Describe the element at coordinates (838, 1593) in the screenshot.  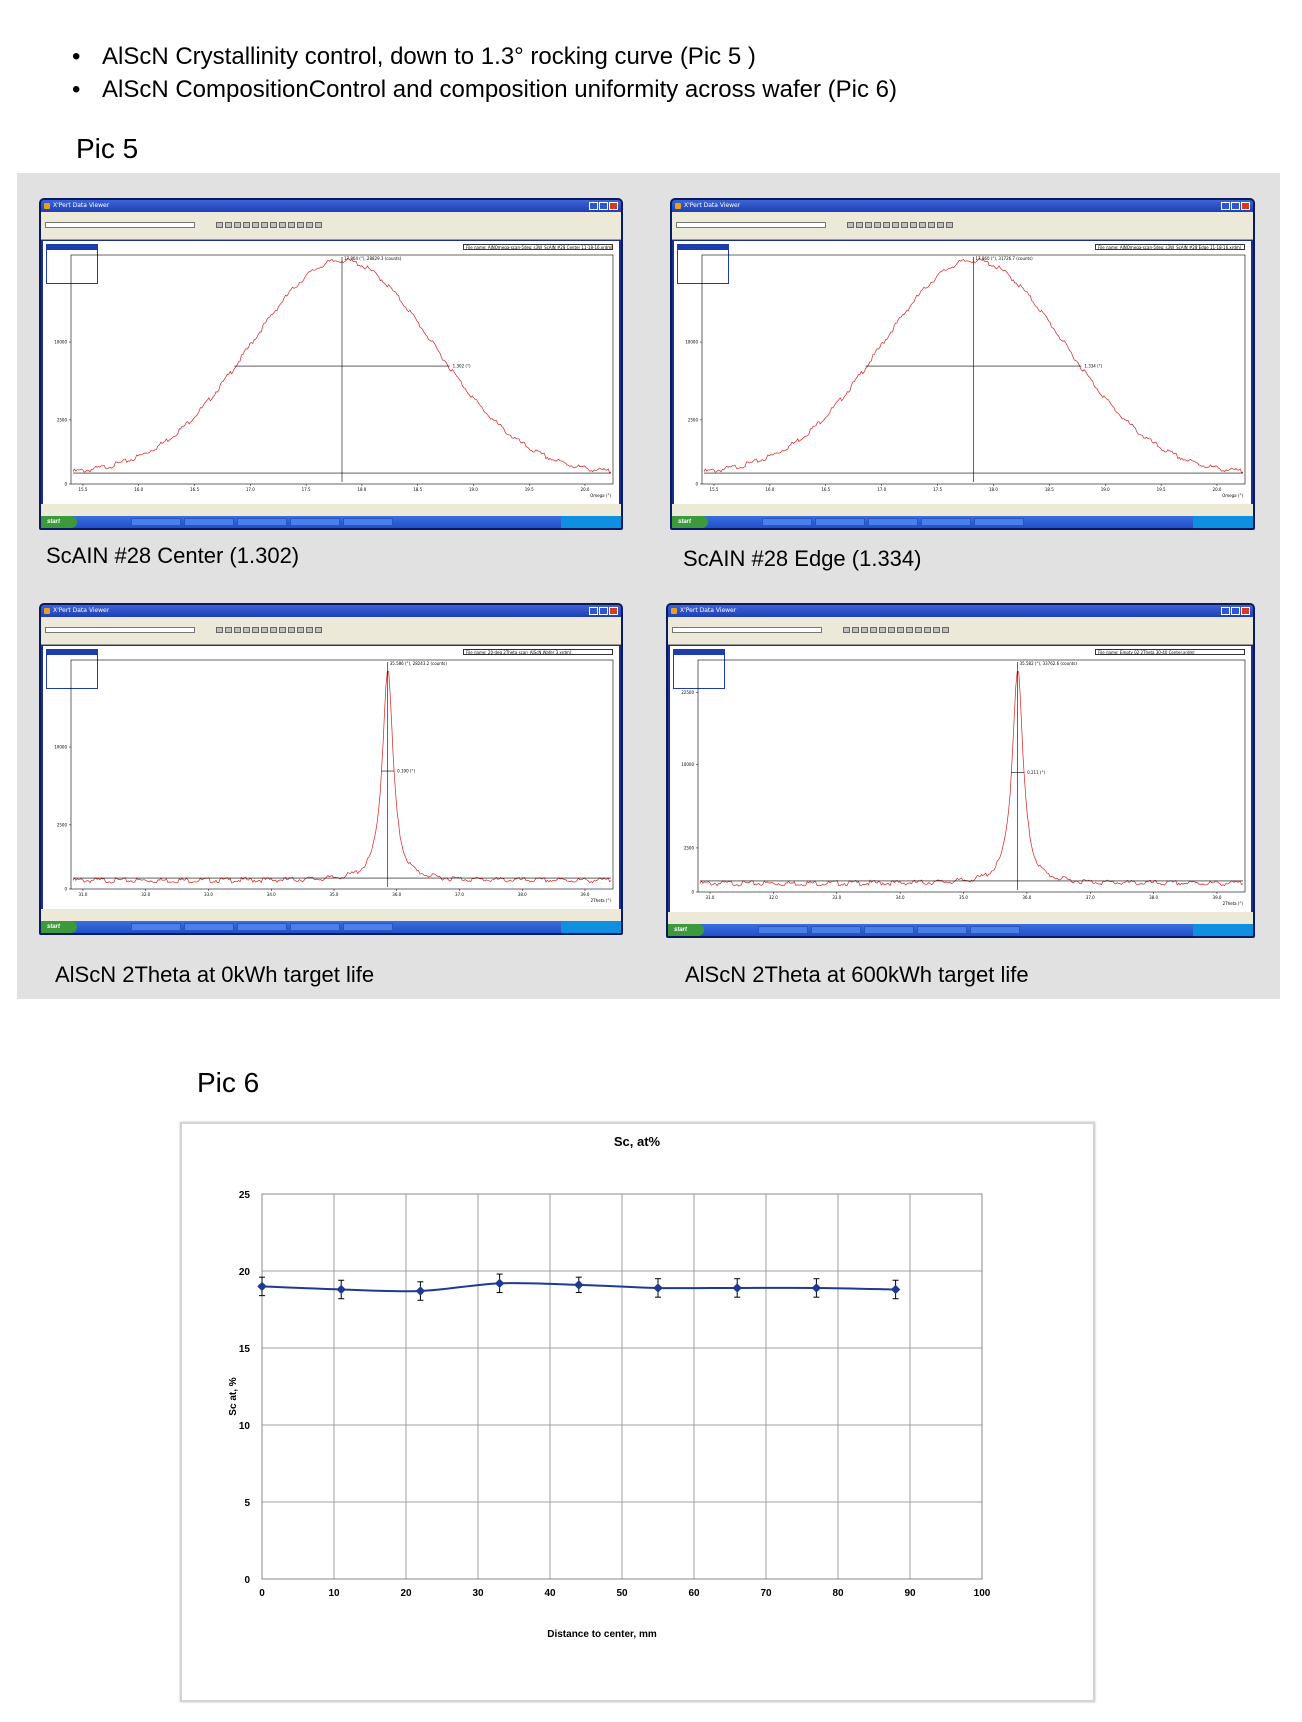
I see `x-tick-label: 80` at that location.